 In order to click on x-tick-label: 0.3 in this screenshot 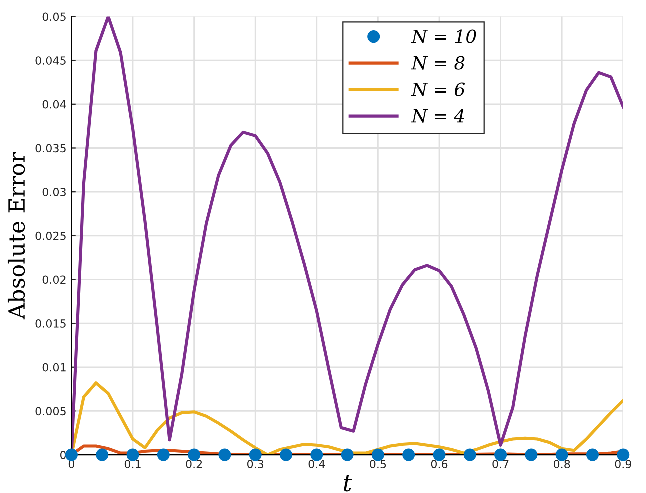, I will do `click(256, 464)`.